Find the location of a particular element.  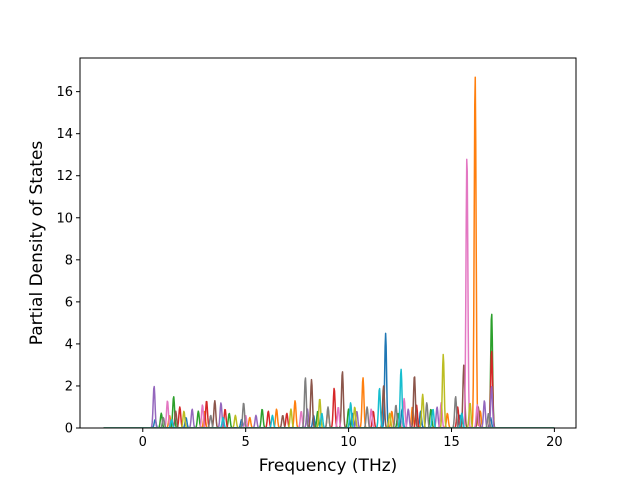

y-tick-label: 6 is located at coordinates (69, 302).